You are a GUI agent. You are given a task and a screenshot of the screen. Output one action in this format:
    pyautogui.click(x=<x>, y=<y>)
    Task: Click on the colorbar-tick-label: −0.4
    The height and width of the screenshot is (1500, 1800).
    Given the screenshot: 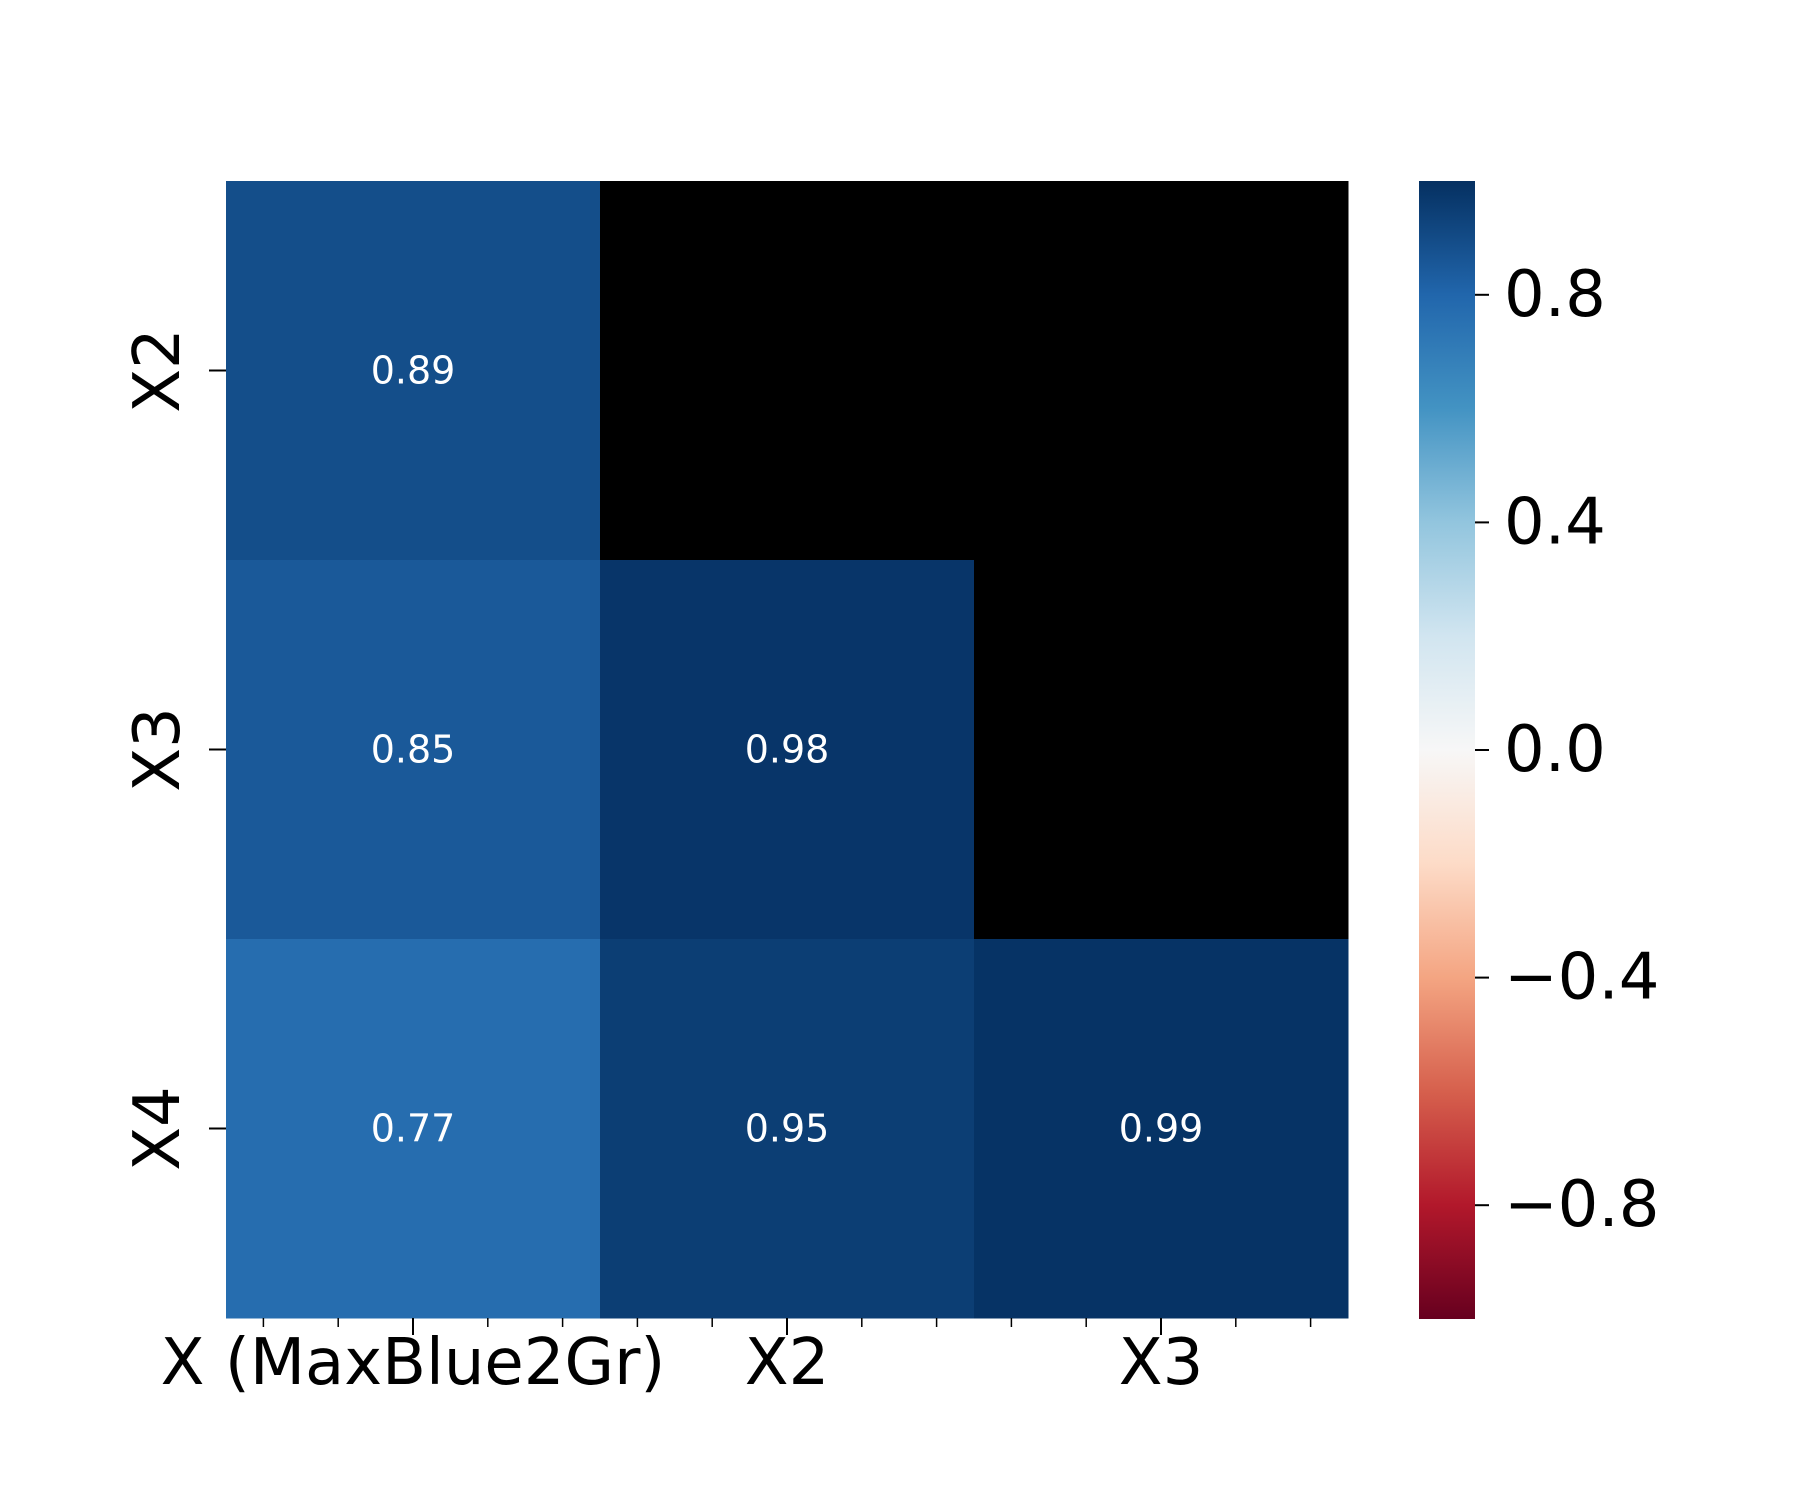 What is the action you would take?
    pyautogui.click(x=1581, y=978)
    